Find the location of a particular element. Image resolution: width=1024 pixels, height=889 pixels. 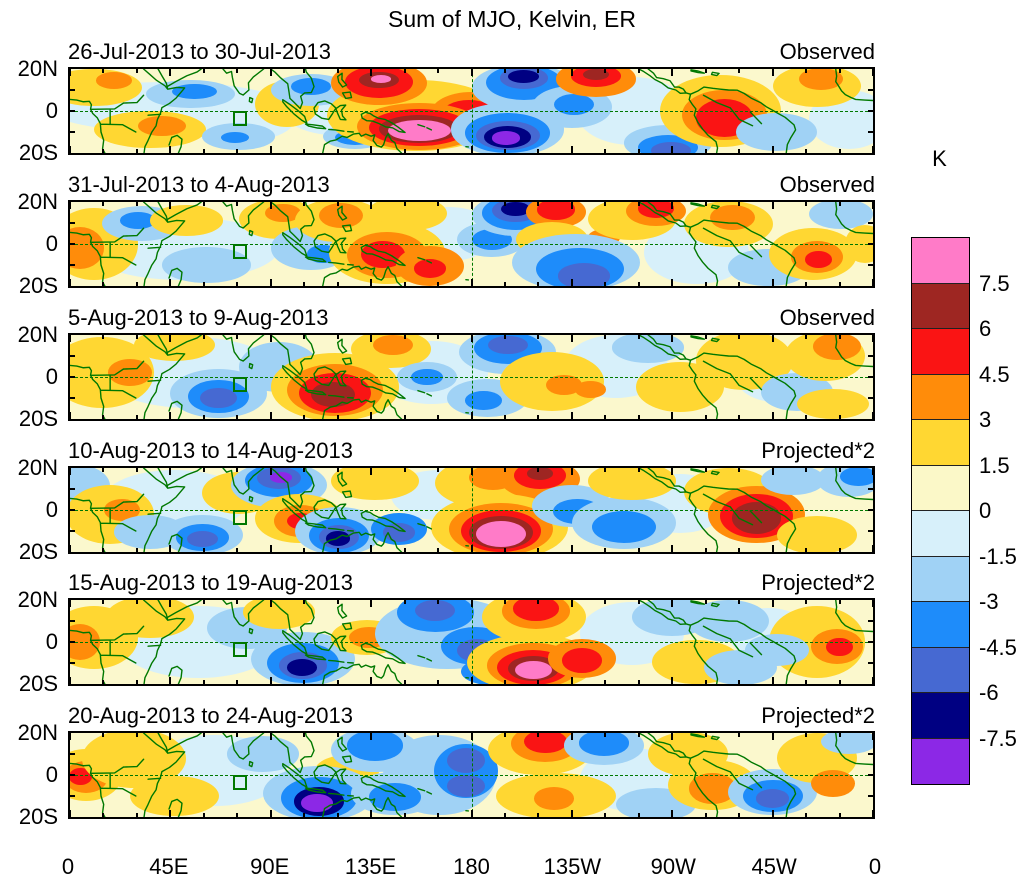

x-axis-tick-label: 135W is located at coordinates (572, 866).